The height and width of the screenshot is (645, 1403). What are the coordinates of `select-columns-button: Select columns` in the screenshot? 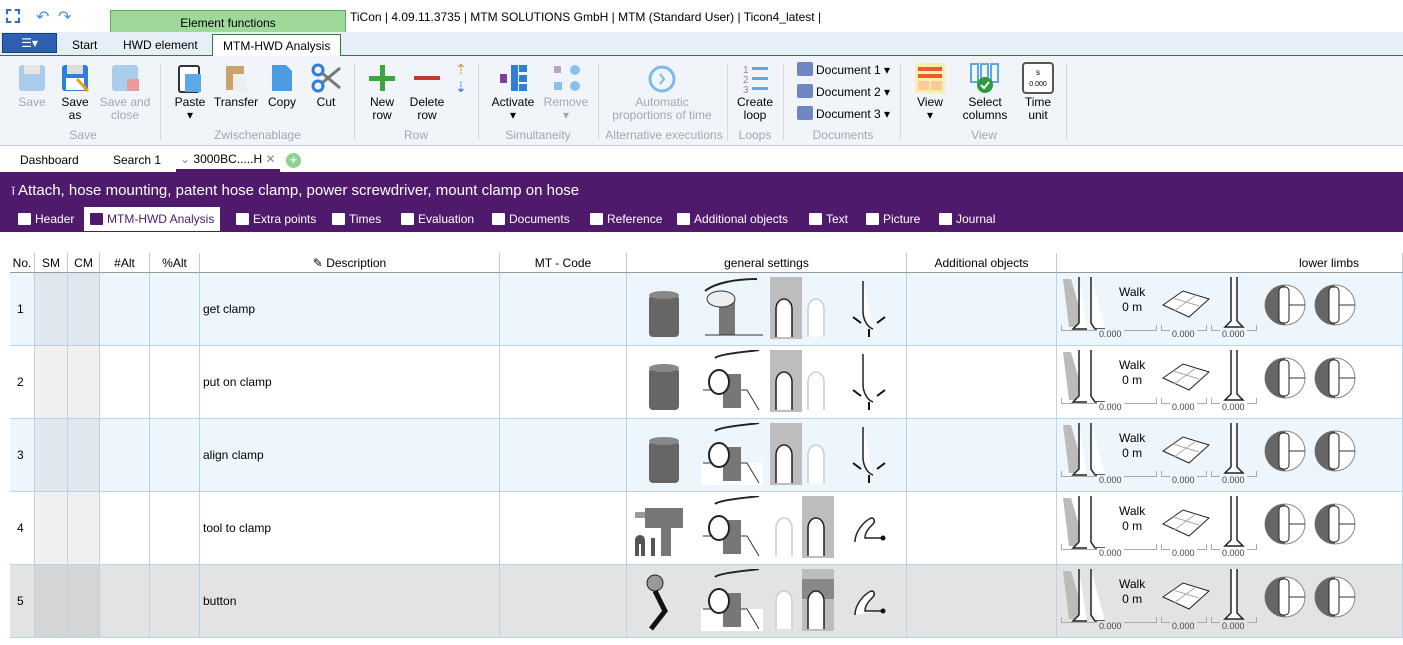 It's located at (985, 92).